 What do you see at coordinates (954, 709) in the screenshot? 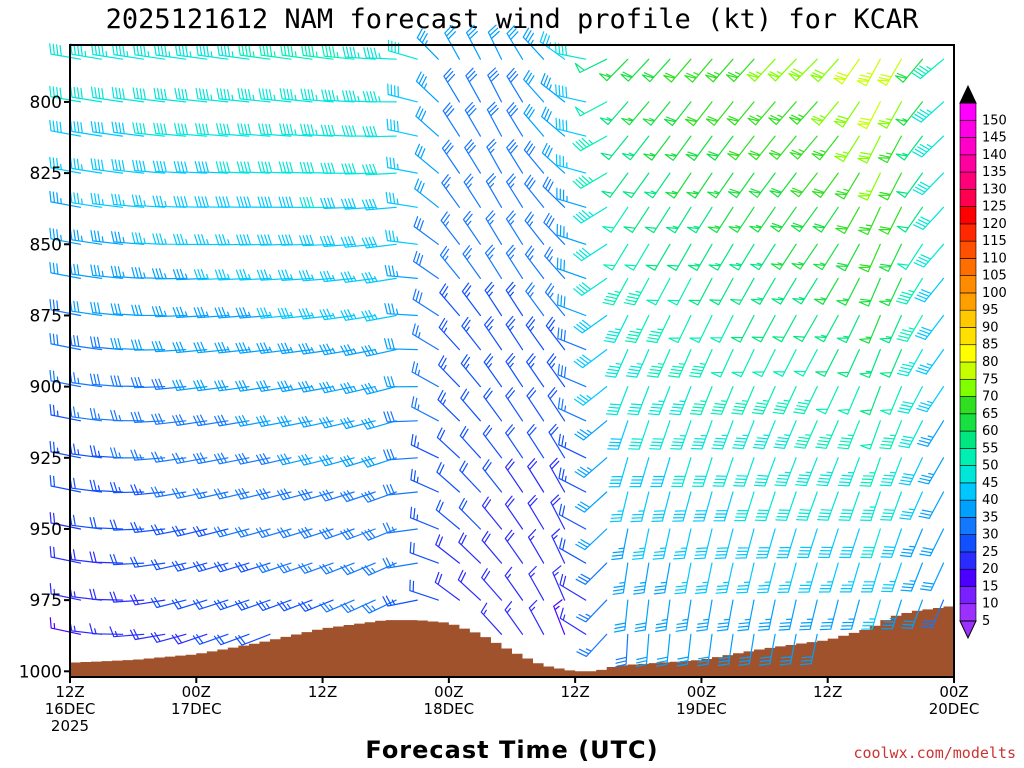
I see `x-tick-label: 20DEC` at bounding box center [954, 709].